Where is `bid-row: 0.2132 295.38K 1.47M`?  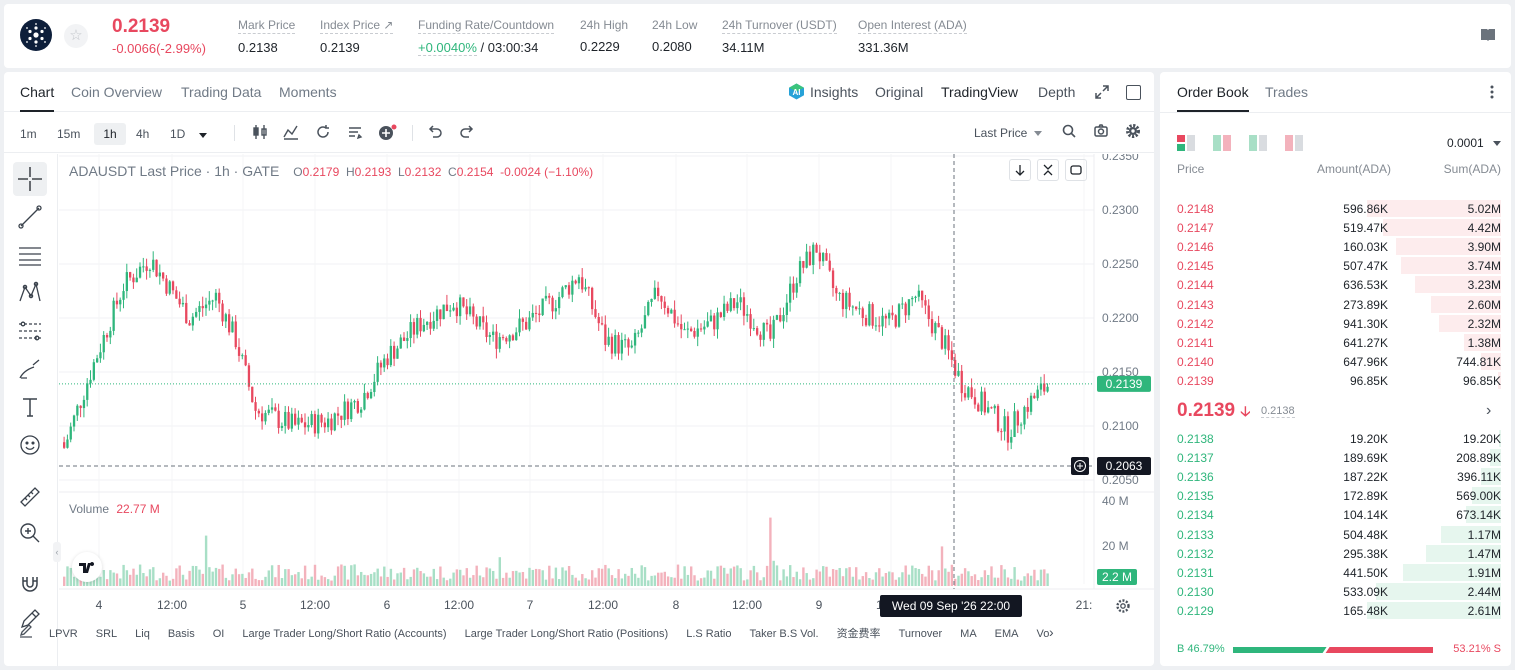
bid-row: 0.2132 295.38K 1.47M is located at coordinates (1335, 553).